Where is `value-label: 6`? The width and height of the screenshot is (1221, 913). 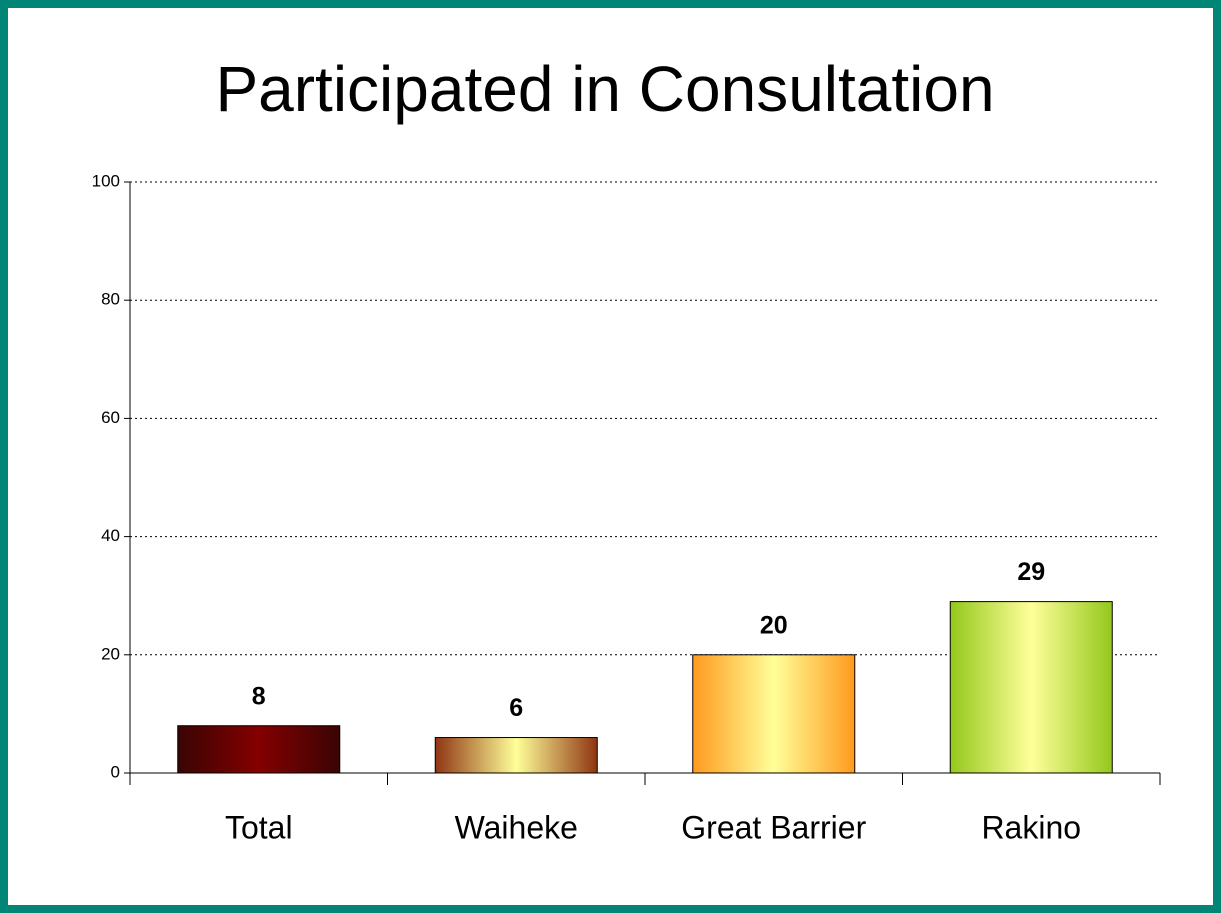 value-label: 6 is located at coordinates (516, 708).